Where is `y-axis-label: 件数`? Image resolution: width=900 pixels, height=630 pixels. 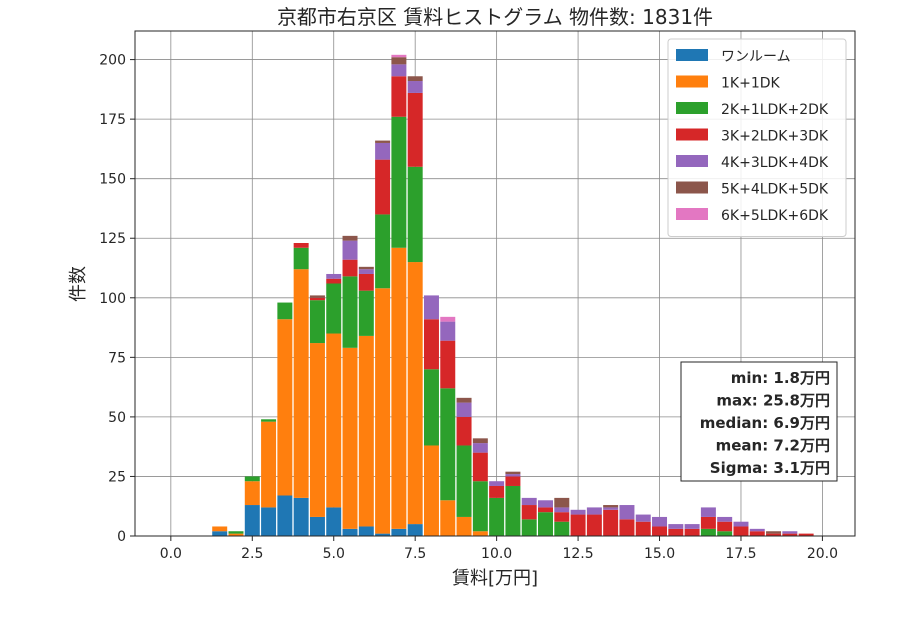
y-axis-label: 件数 is located at coordinates (78, 284).